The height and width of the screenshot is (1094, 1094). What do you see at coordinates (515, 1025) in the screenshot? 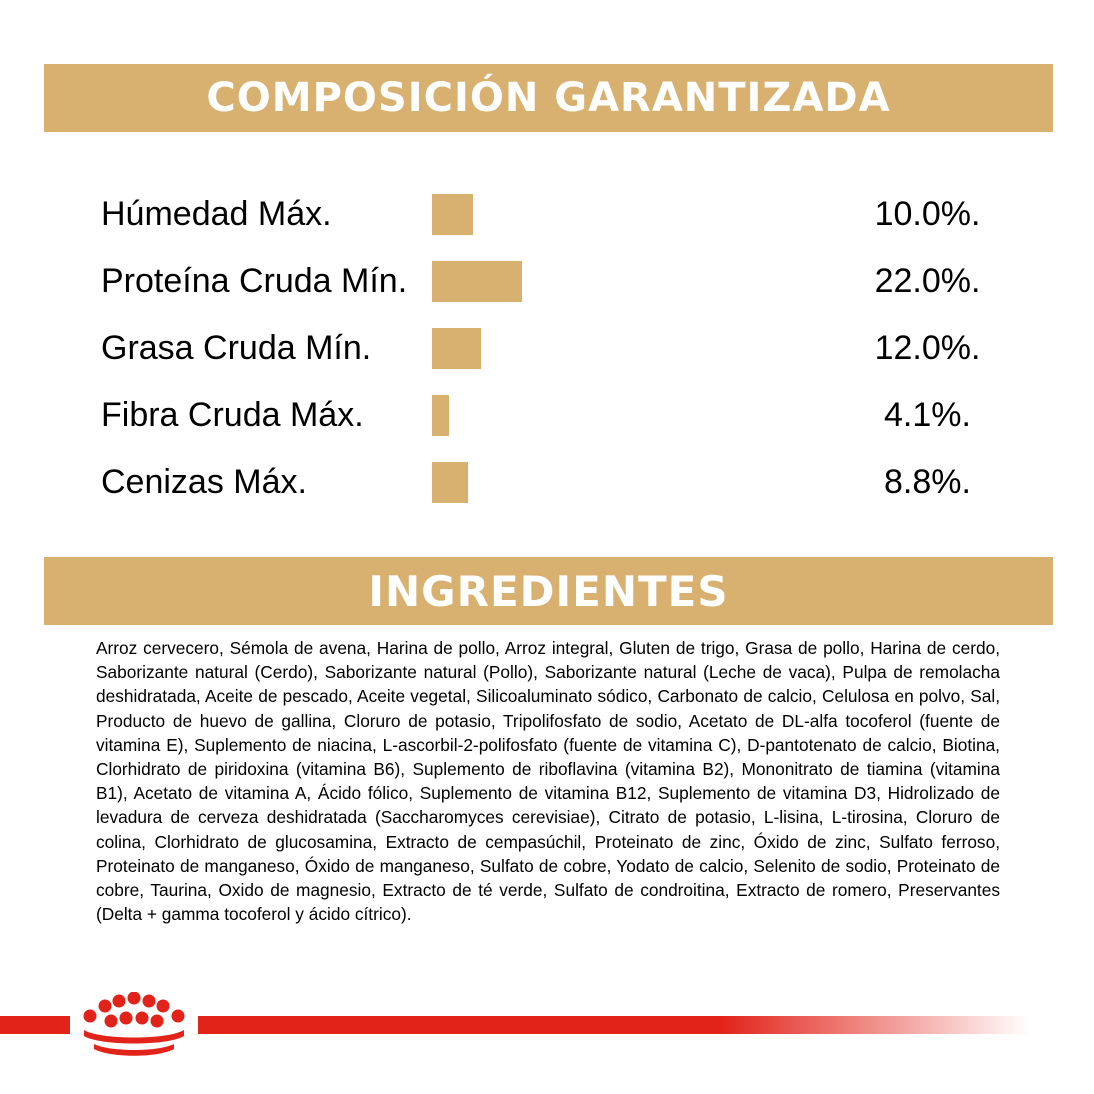
I see `footer-accent-line` at bounding box center [515, 1025].